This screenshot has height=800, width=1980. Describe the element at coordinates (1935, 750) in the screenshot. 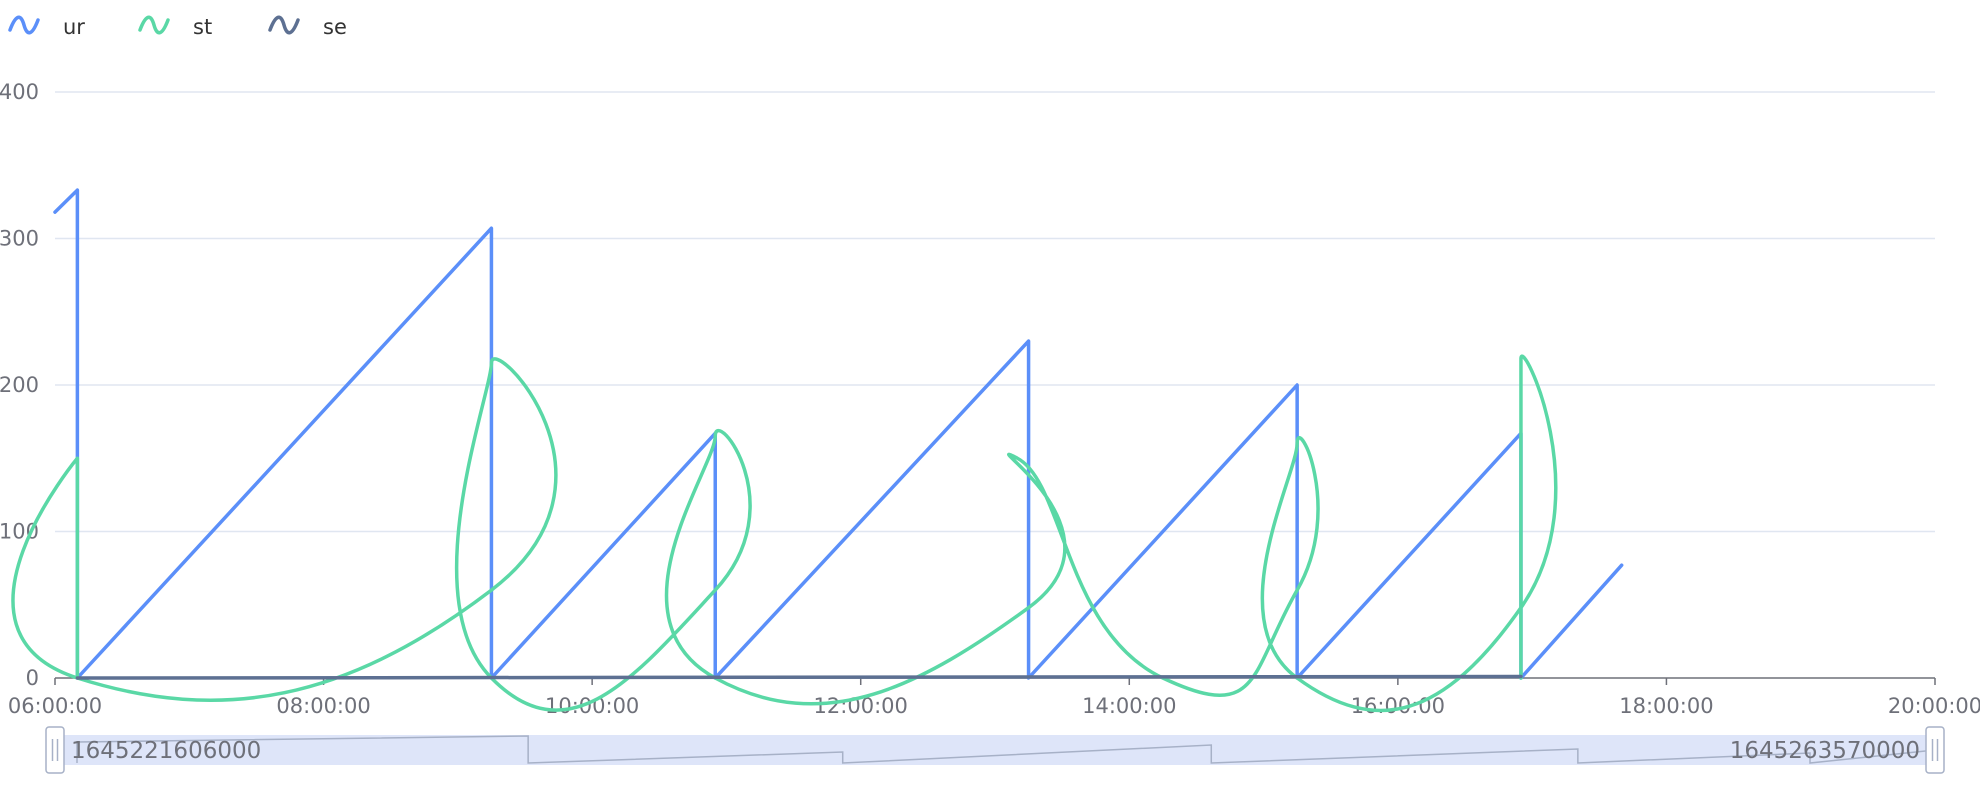

I see `zoom-end-handle` at that location.